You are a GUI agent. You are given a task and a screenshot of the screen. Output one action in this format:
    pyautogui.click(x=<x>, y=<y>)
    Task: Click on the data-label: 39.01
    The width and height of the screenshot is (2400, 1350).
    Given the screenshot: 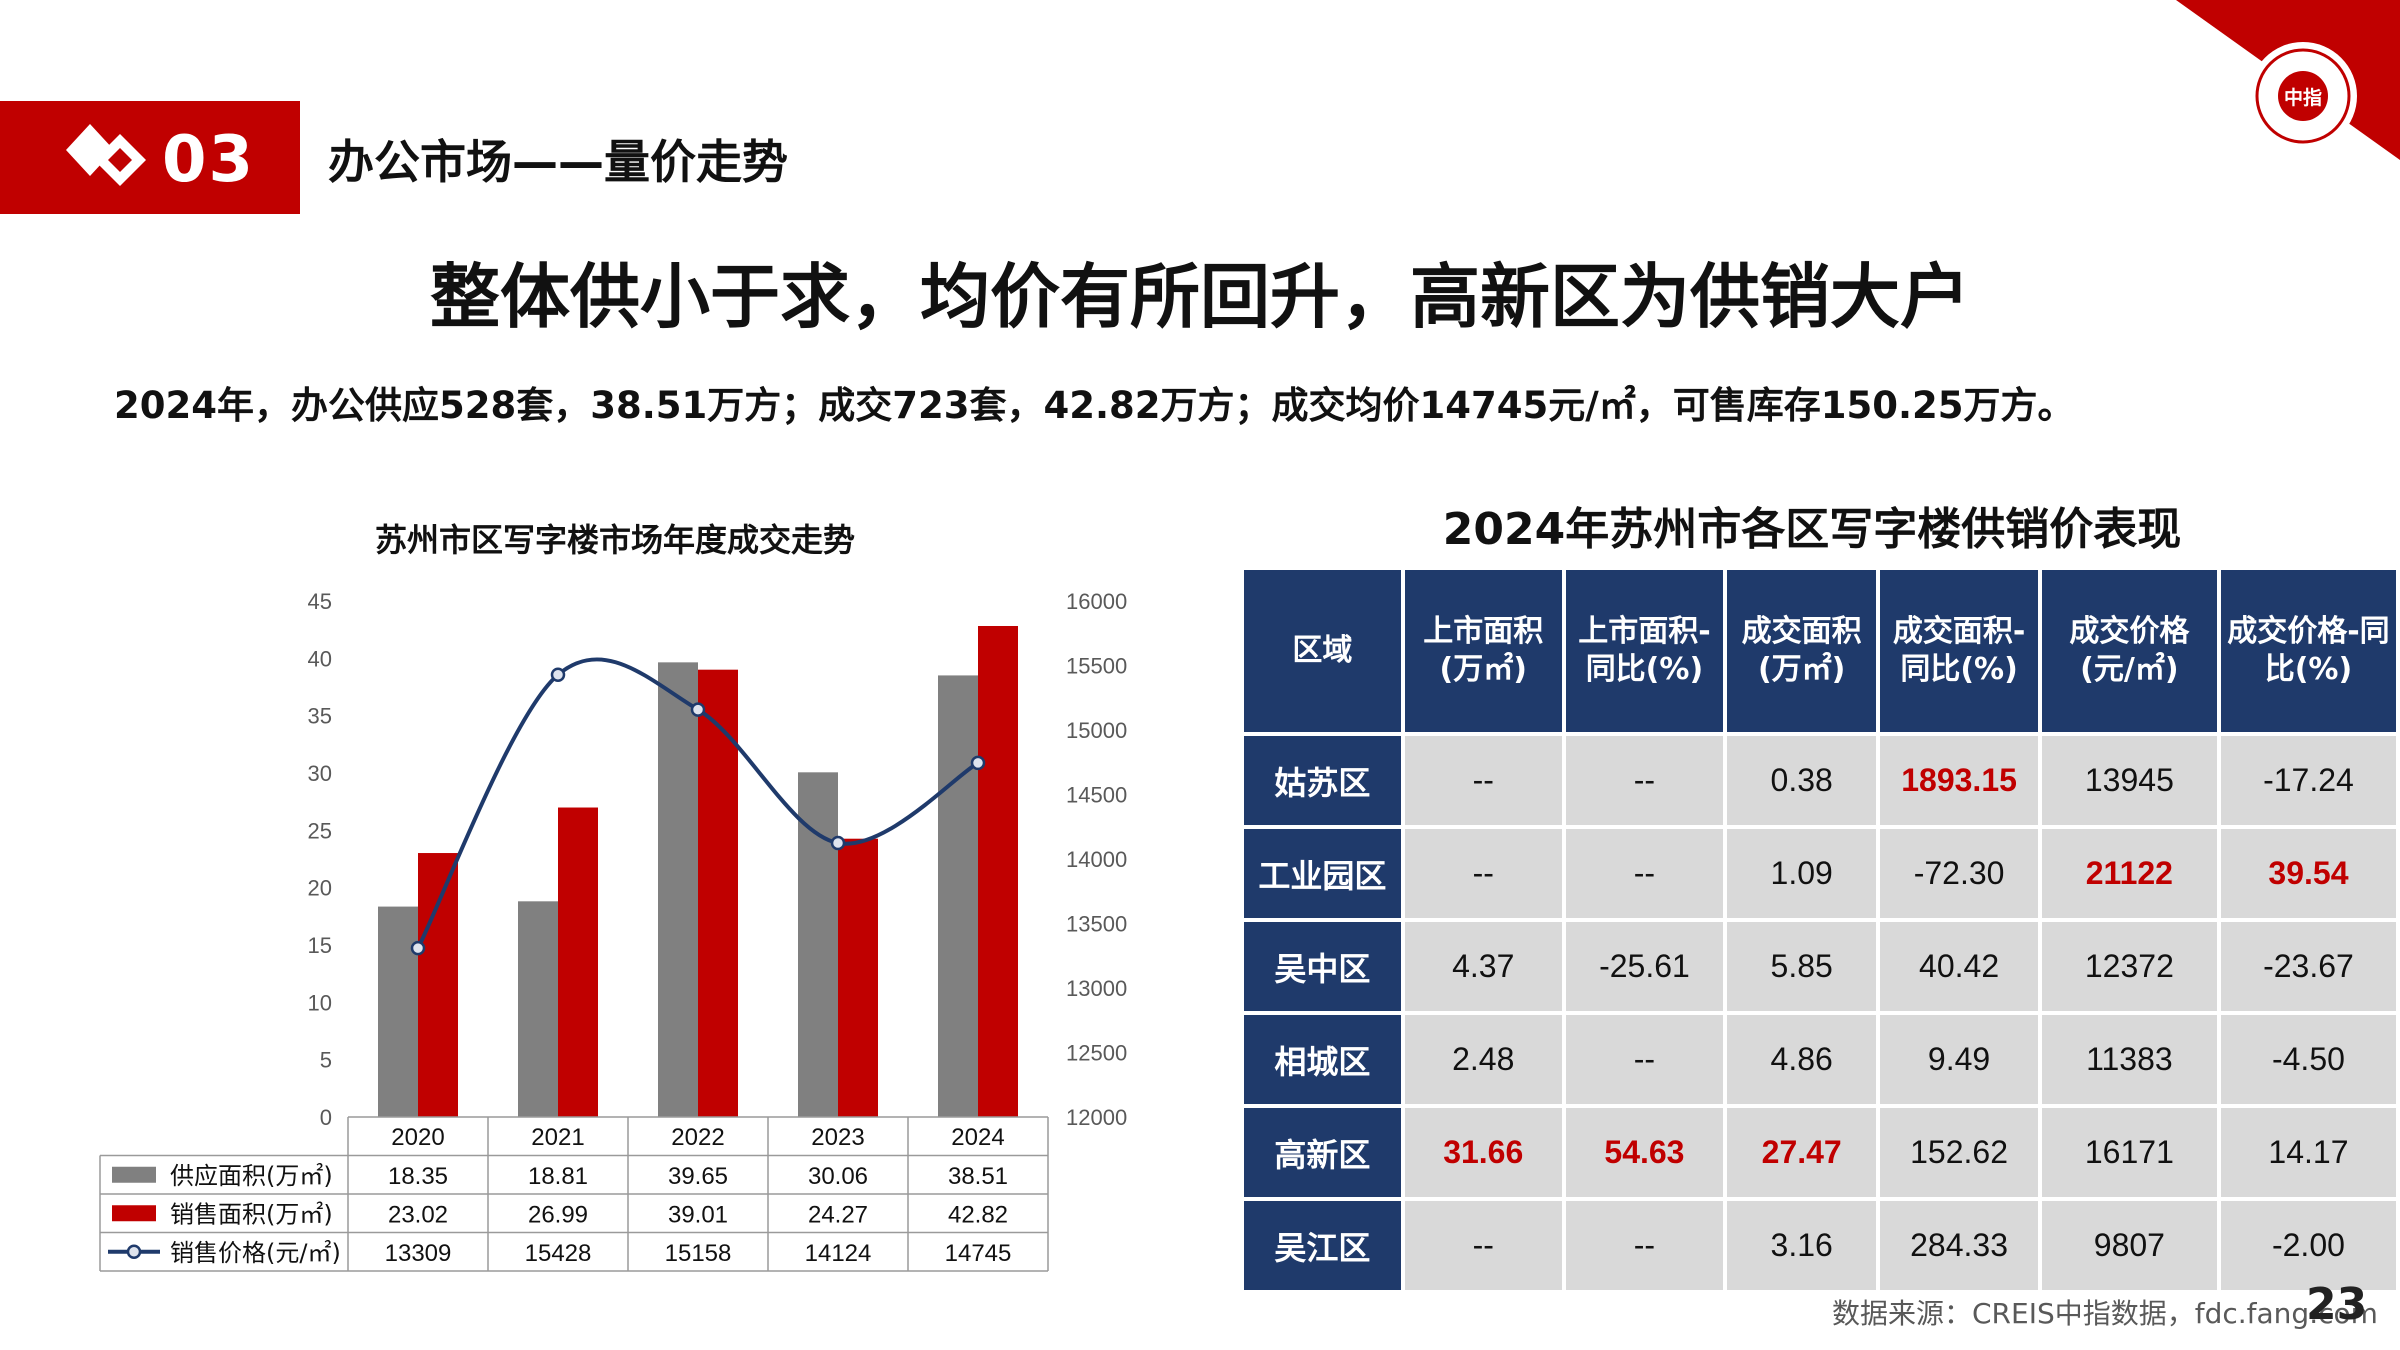 What is the action you would take?
    pyautogui.click(x=698, y=1214)
    